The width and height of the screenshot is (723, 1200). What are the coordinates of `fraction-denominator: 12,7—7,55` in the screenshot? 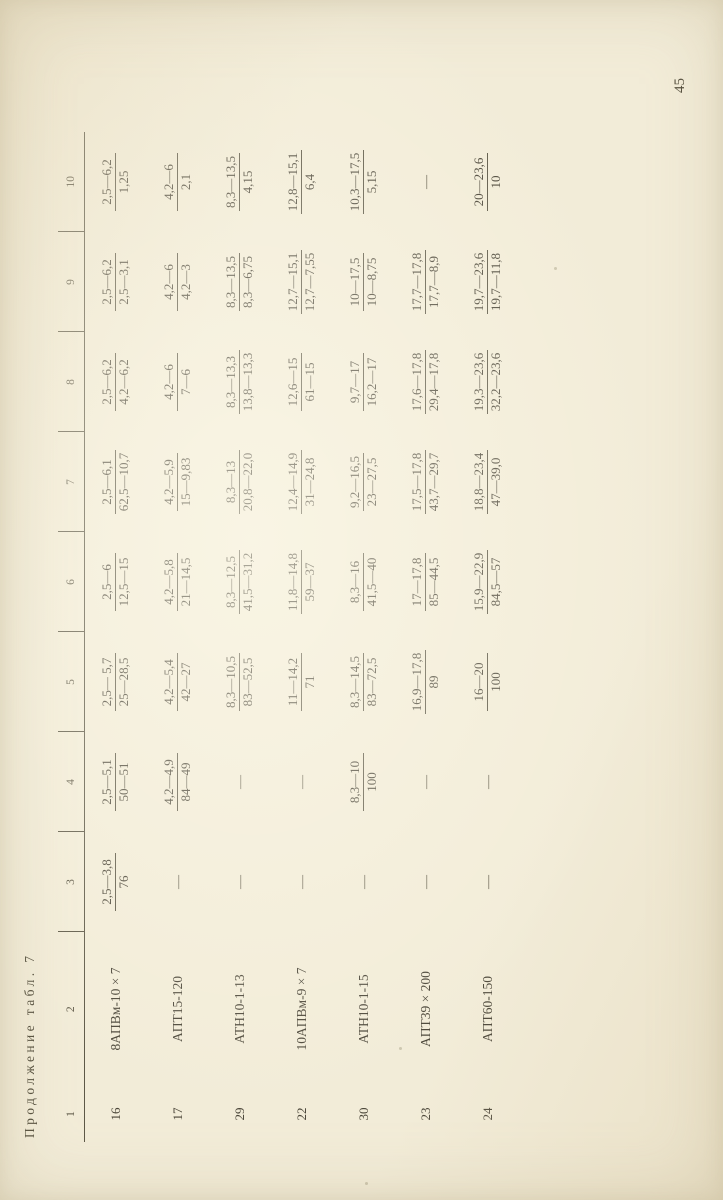 It's located at (310, 282).